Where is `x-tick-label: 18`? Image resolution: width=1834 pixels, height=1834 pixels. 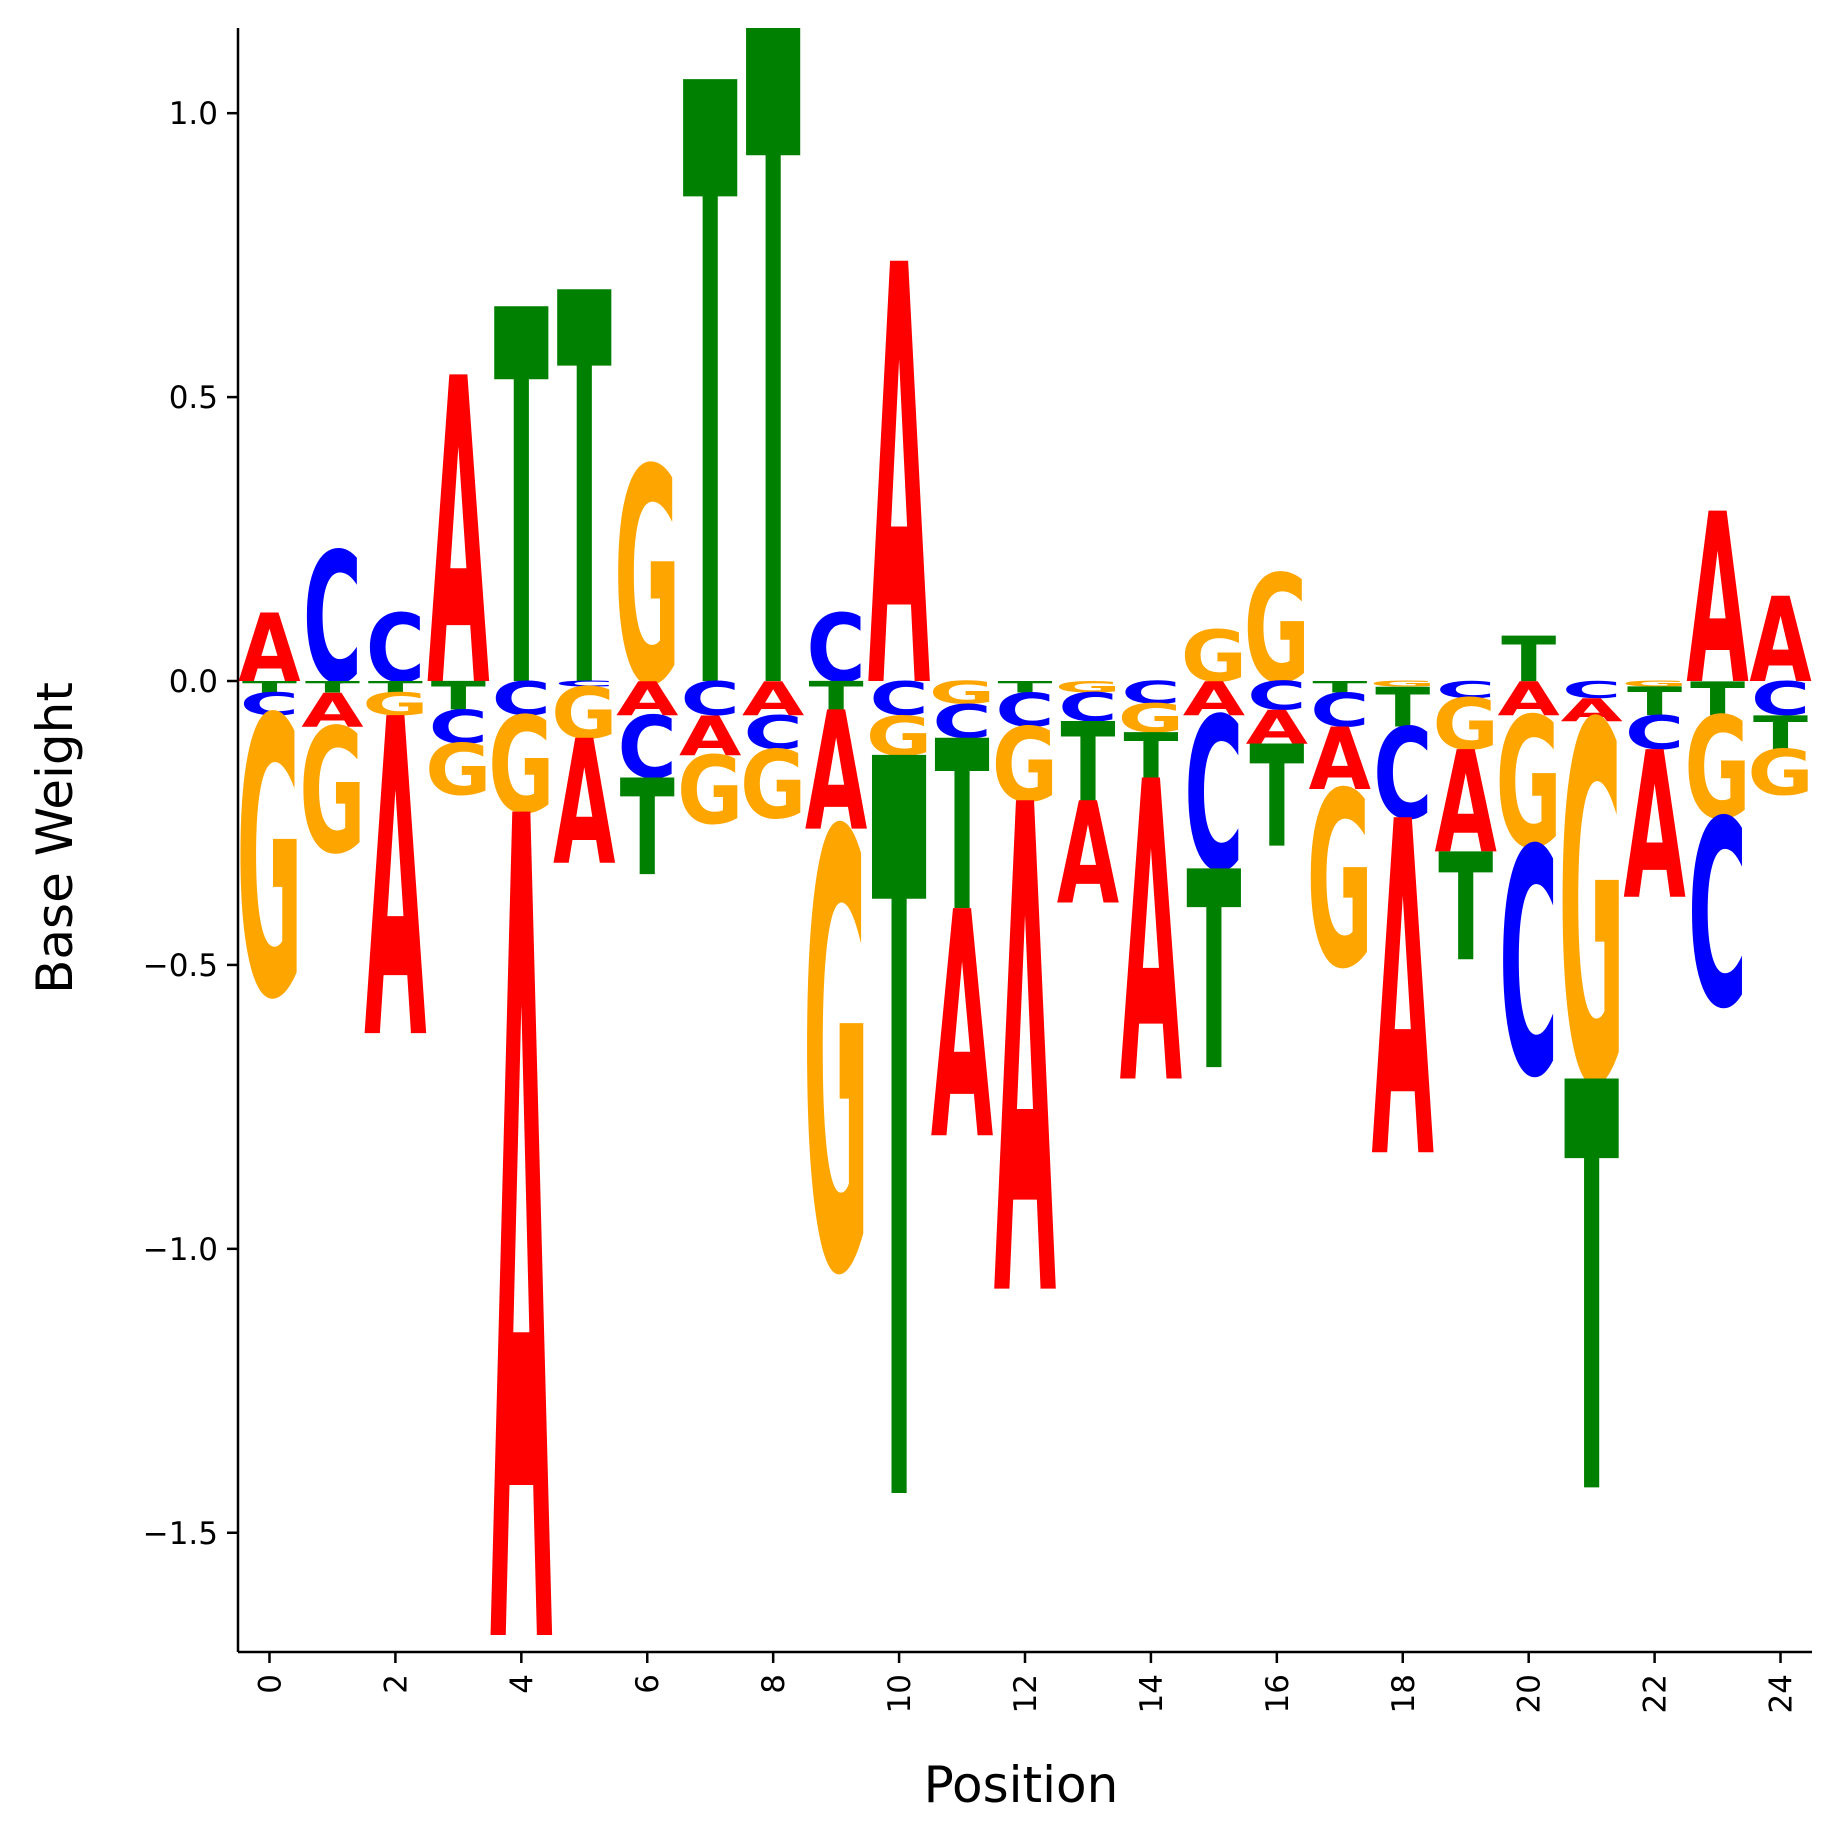 x-tick-label: 18 is located at coordinates (1404, 1693).